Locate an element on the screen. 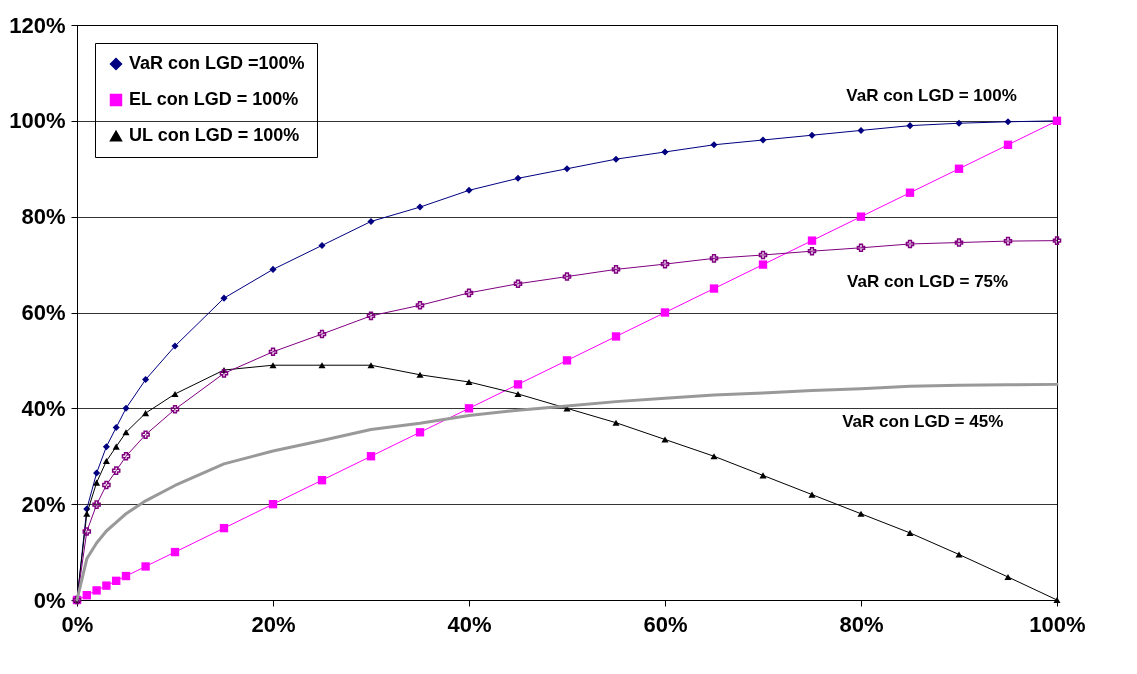 The image size is (1137, 674). x-tick-label: 60% is located at coordinates (665, 624).